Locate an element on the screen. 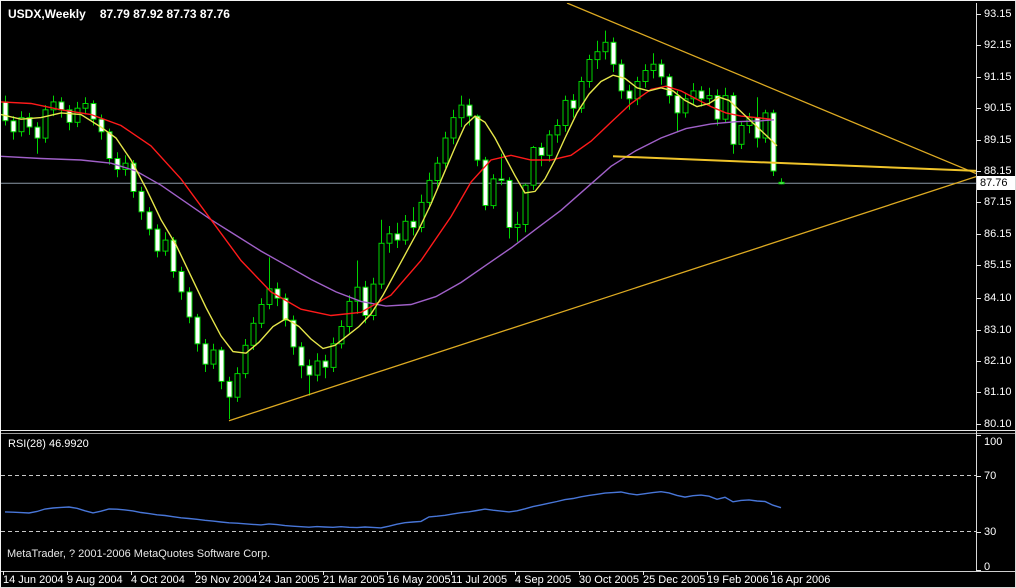  price-axis-label: 80.10 is located at coordinates (998, 424).